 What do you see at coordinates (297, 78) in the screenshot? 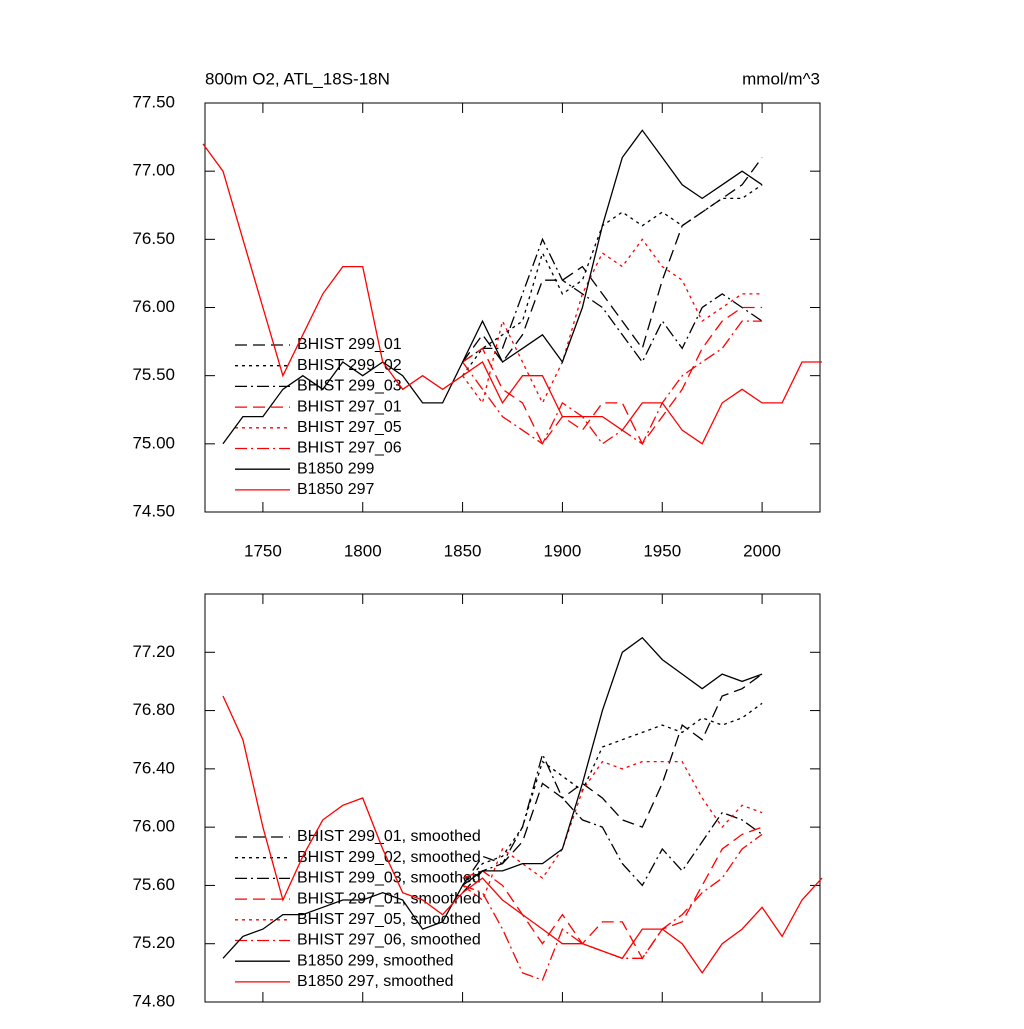
I see `chart-title: 800m O2, ATL_18S-18N` at bounding box center [297, 78].